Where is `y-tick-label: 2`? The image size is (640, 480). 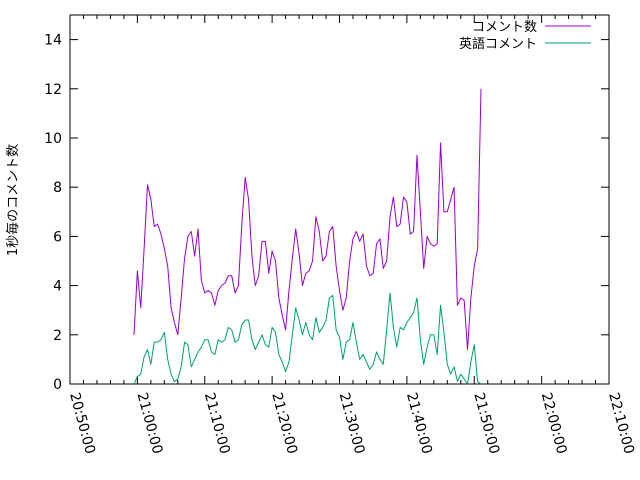 y-tick-label: 2 is located at coordinates (57, 336).